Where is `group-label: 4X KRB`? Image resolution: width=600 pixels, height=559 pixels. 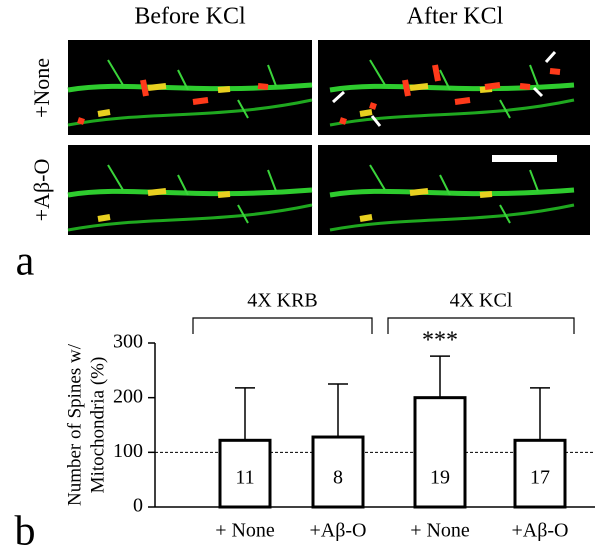
group-label: 4X KRB is located at coordinates (282, 301).